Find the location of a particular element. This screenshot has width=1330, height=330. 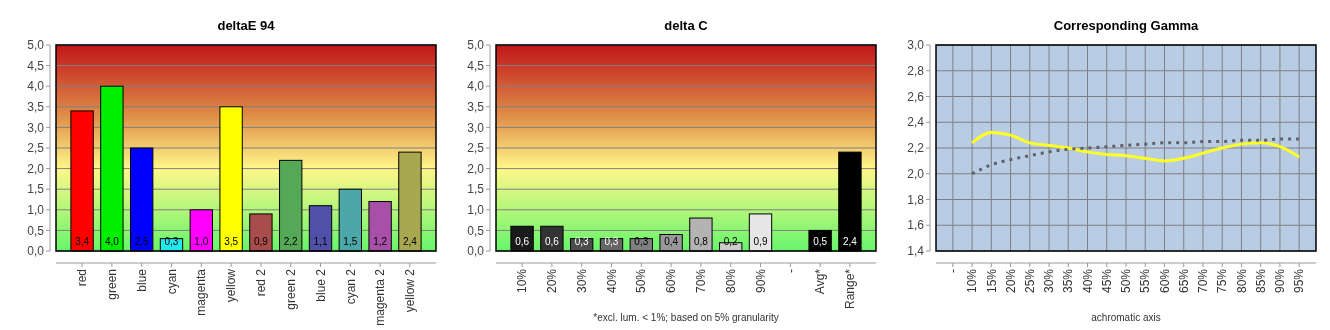

y-tick-label: 2,8 is located at coordinates (916, 70).